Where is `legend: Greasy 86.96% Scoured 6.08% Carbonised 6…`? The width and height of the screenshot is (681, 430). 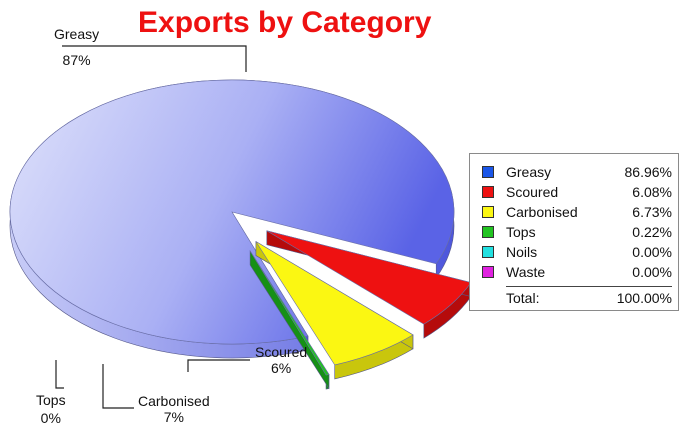
legend: Greasy 86.96% Scoured 6.08% Carbonised 6… is located at coordinates (574, 232).